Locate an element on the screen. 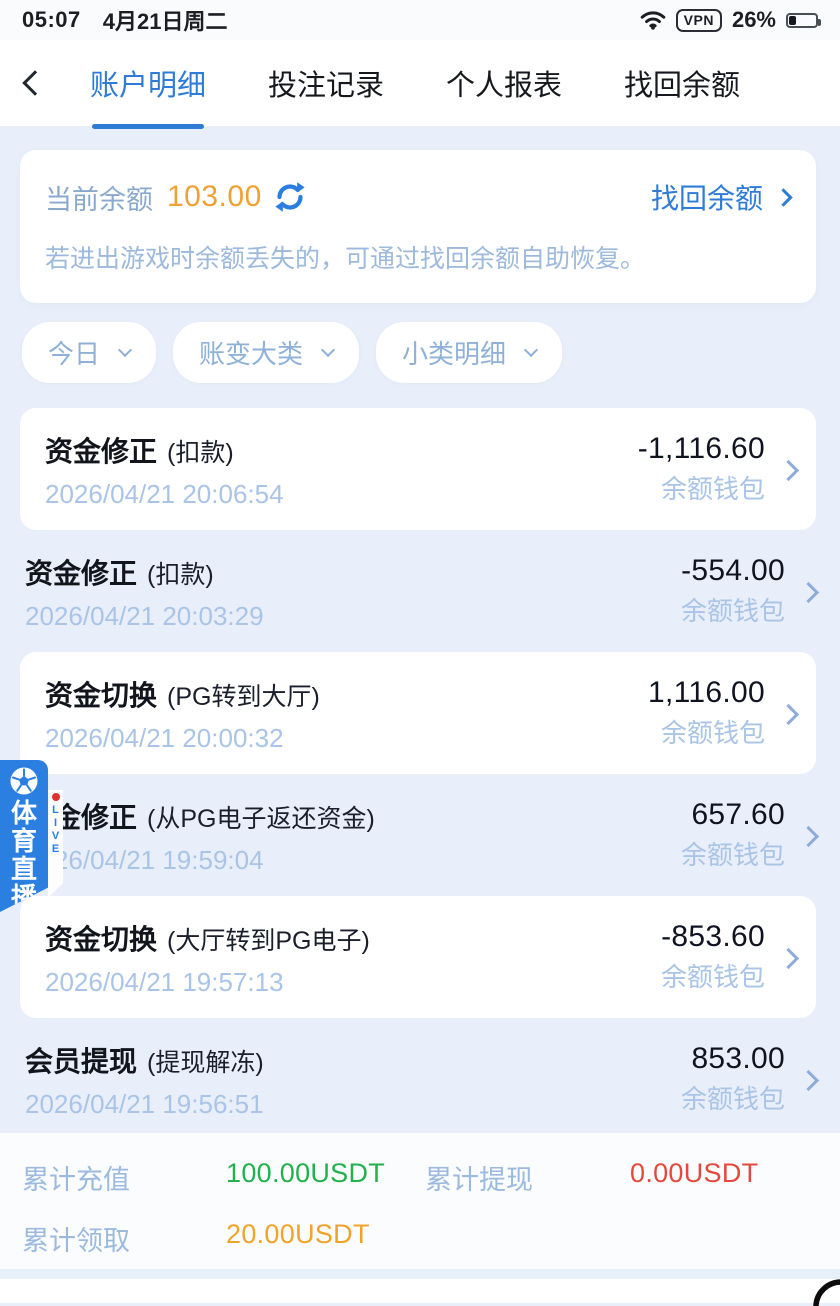  total-withdraw-value: 0.00USDT is located at coordinates (694, 1173).